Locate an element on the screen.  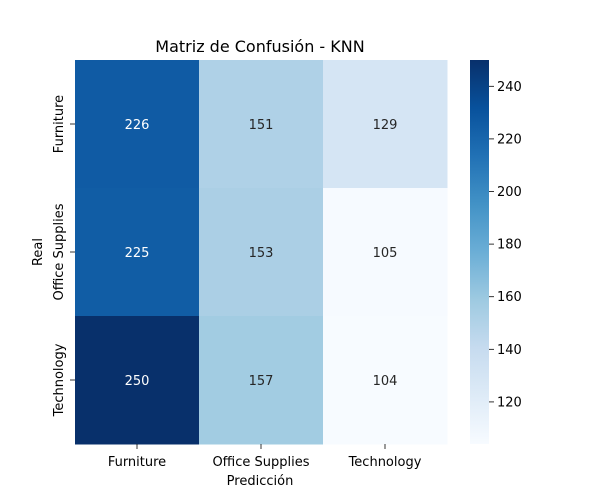
colorbar-tick-label: 220 is located at coordinates (509, 139).